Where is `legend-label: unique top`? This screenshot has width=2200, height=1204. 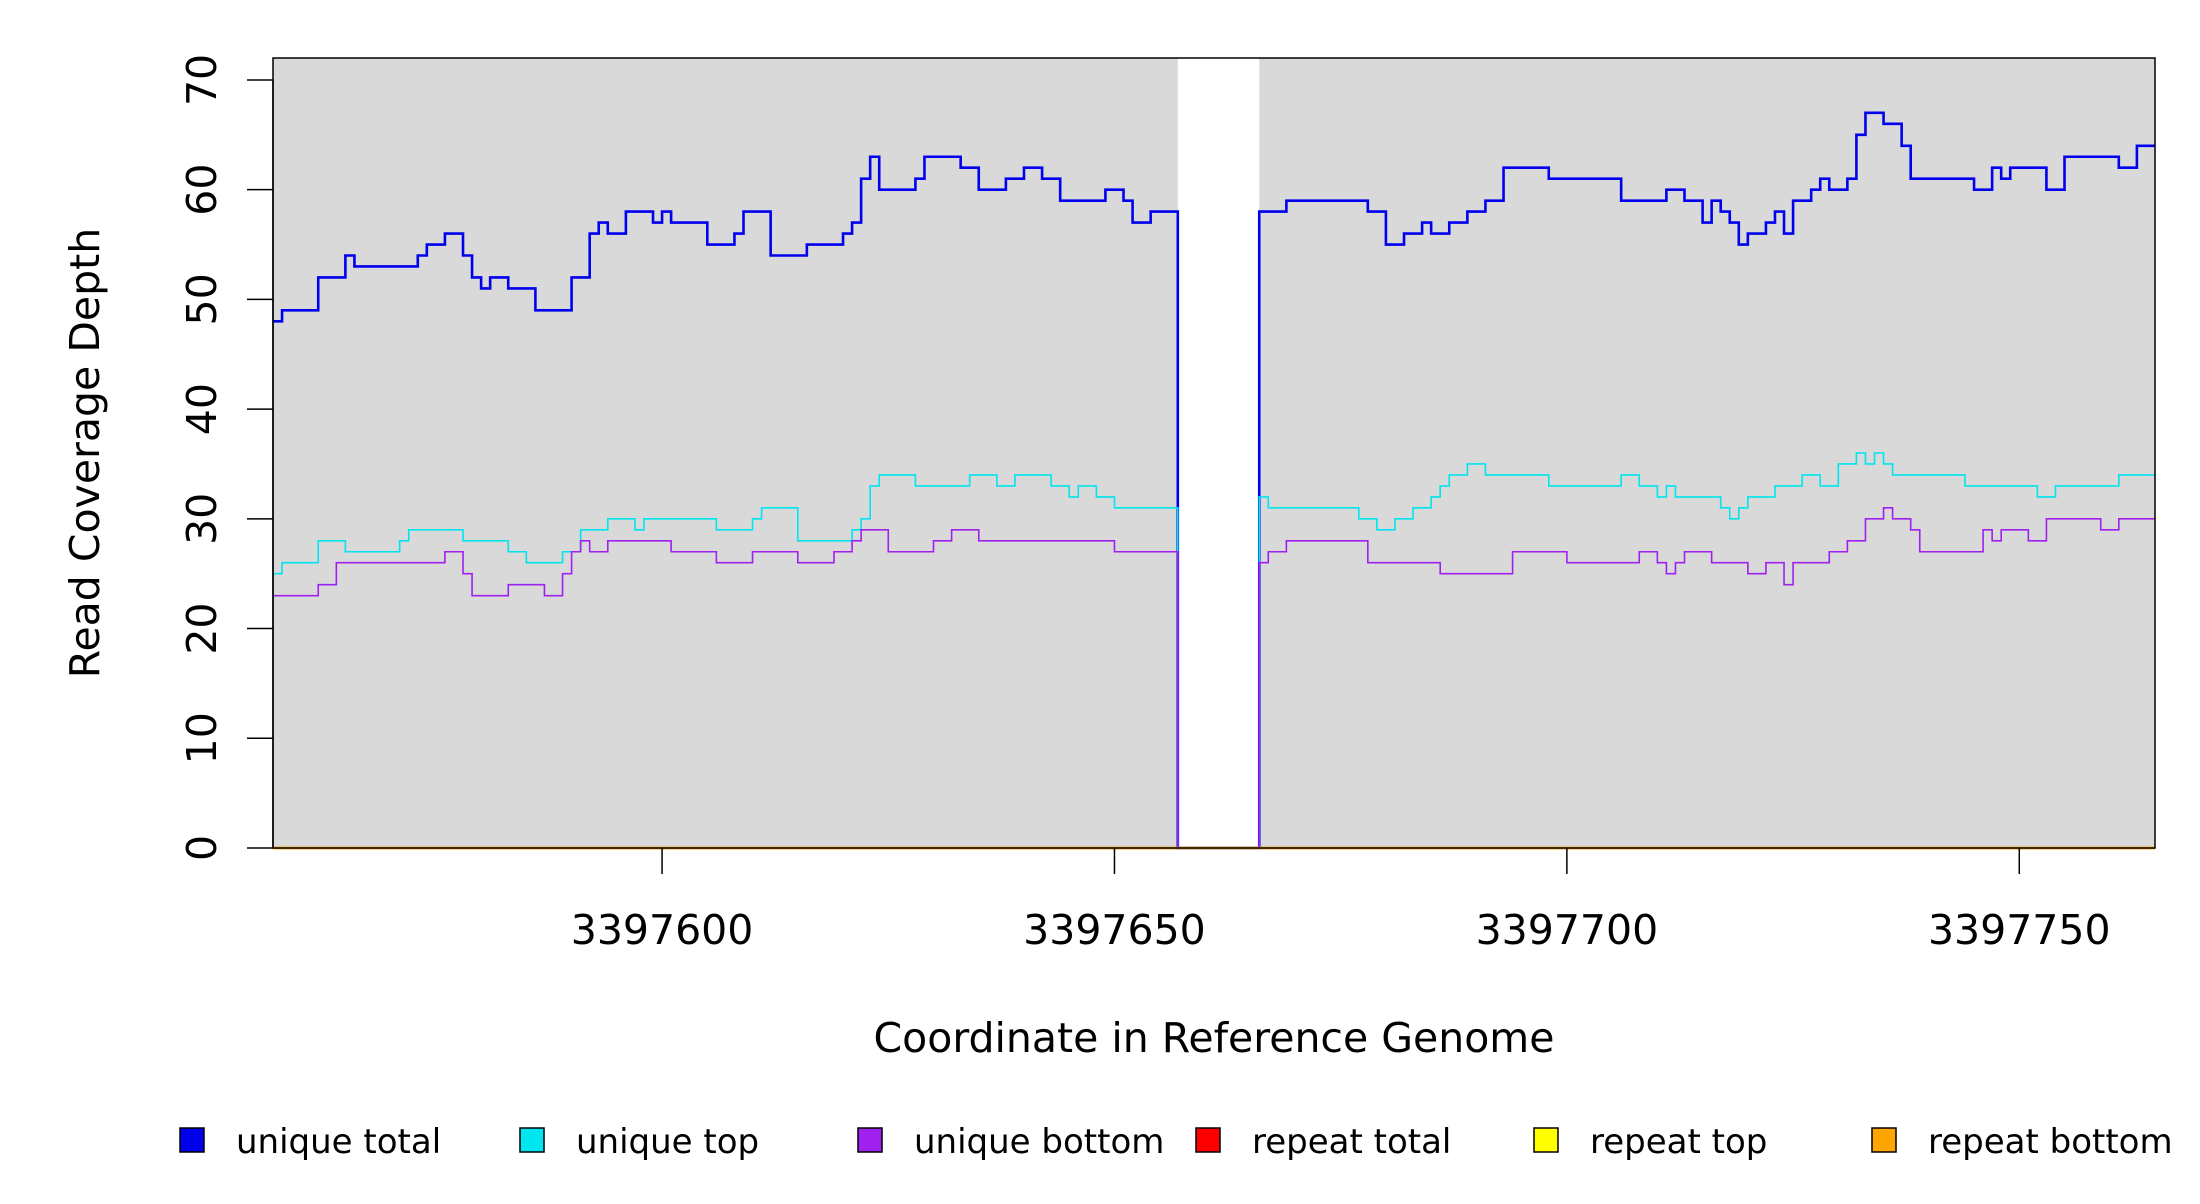
legend-label: unique top is located at coordinates (667, 1142).